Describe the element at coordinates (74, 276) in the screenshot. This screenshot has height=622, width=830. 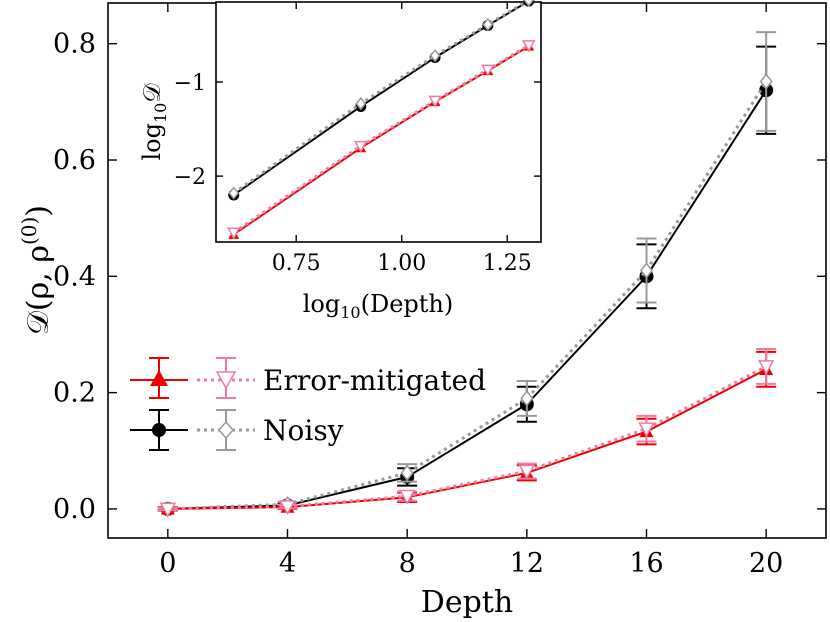
I see `main-y-tick-label: 0.4` at that location.